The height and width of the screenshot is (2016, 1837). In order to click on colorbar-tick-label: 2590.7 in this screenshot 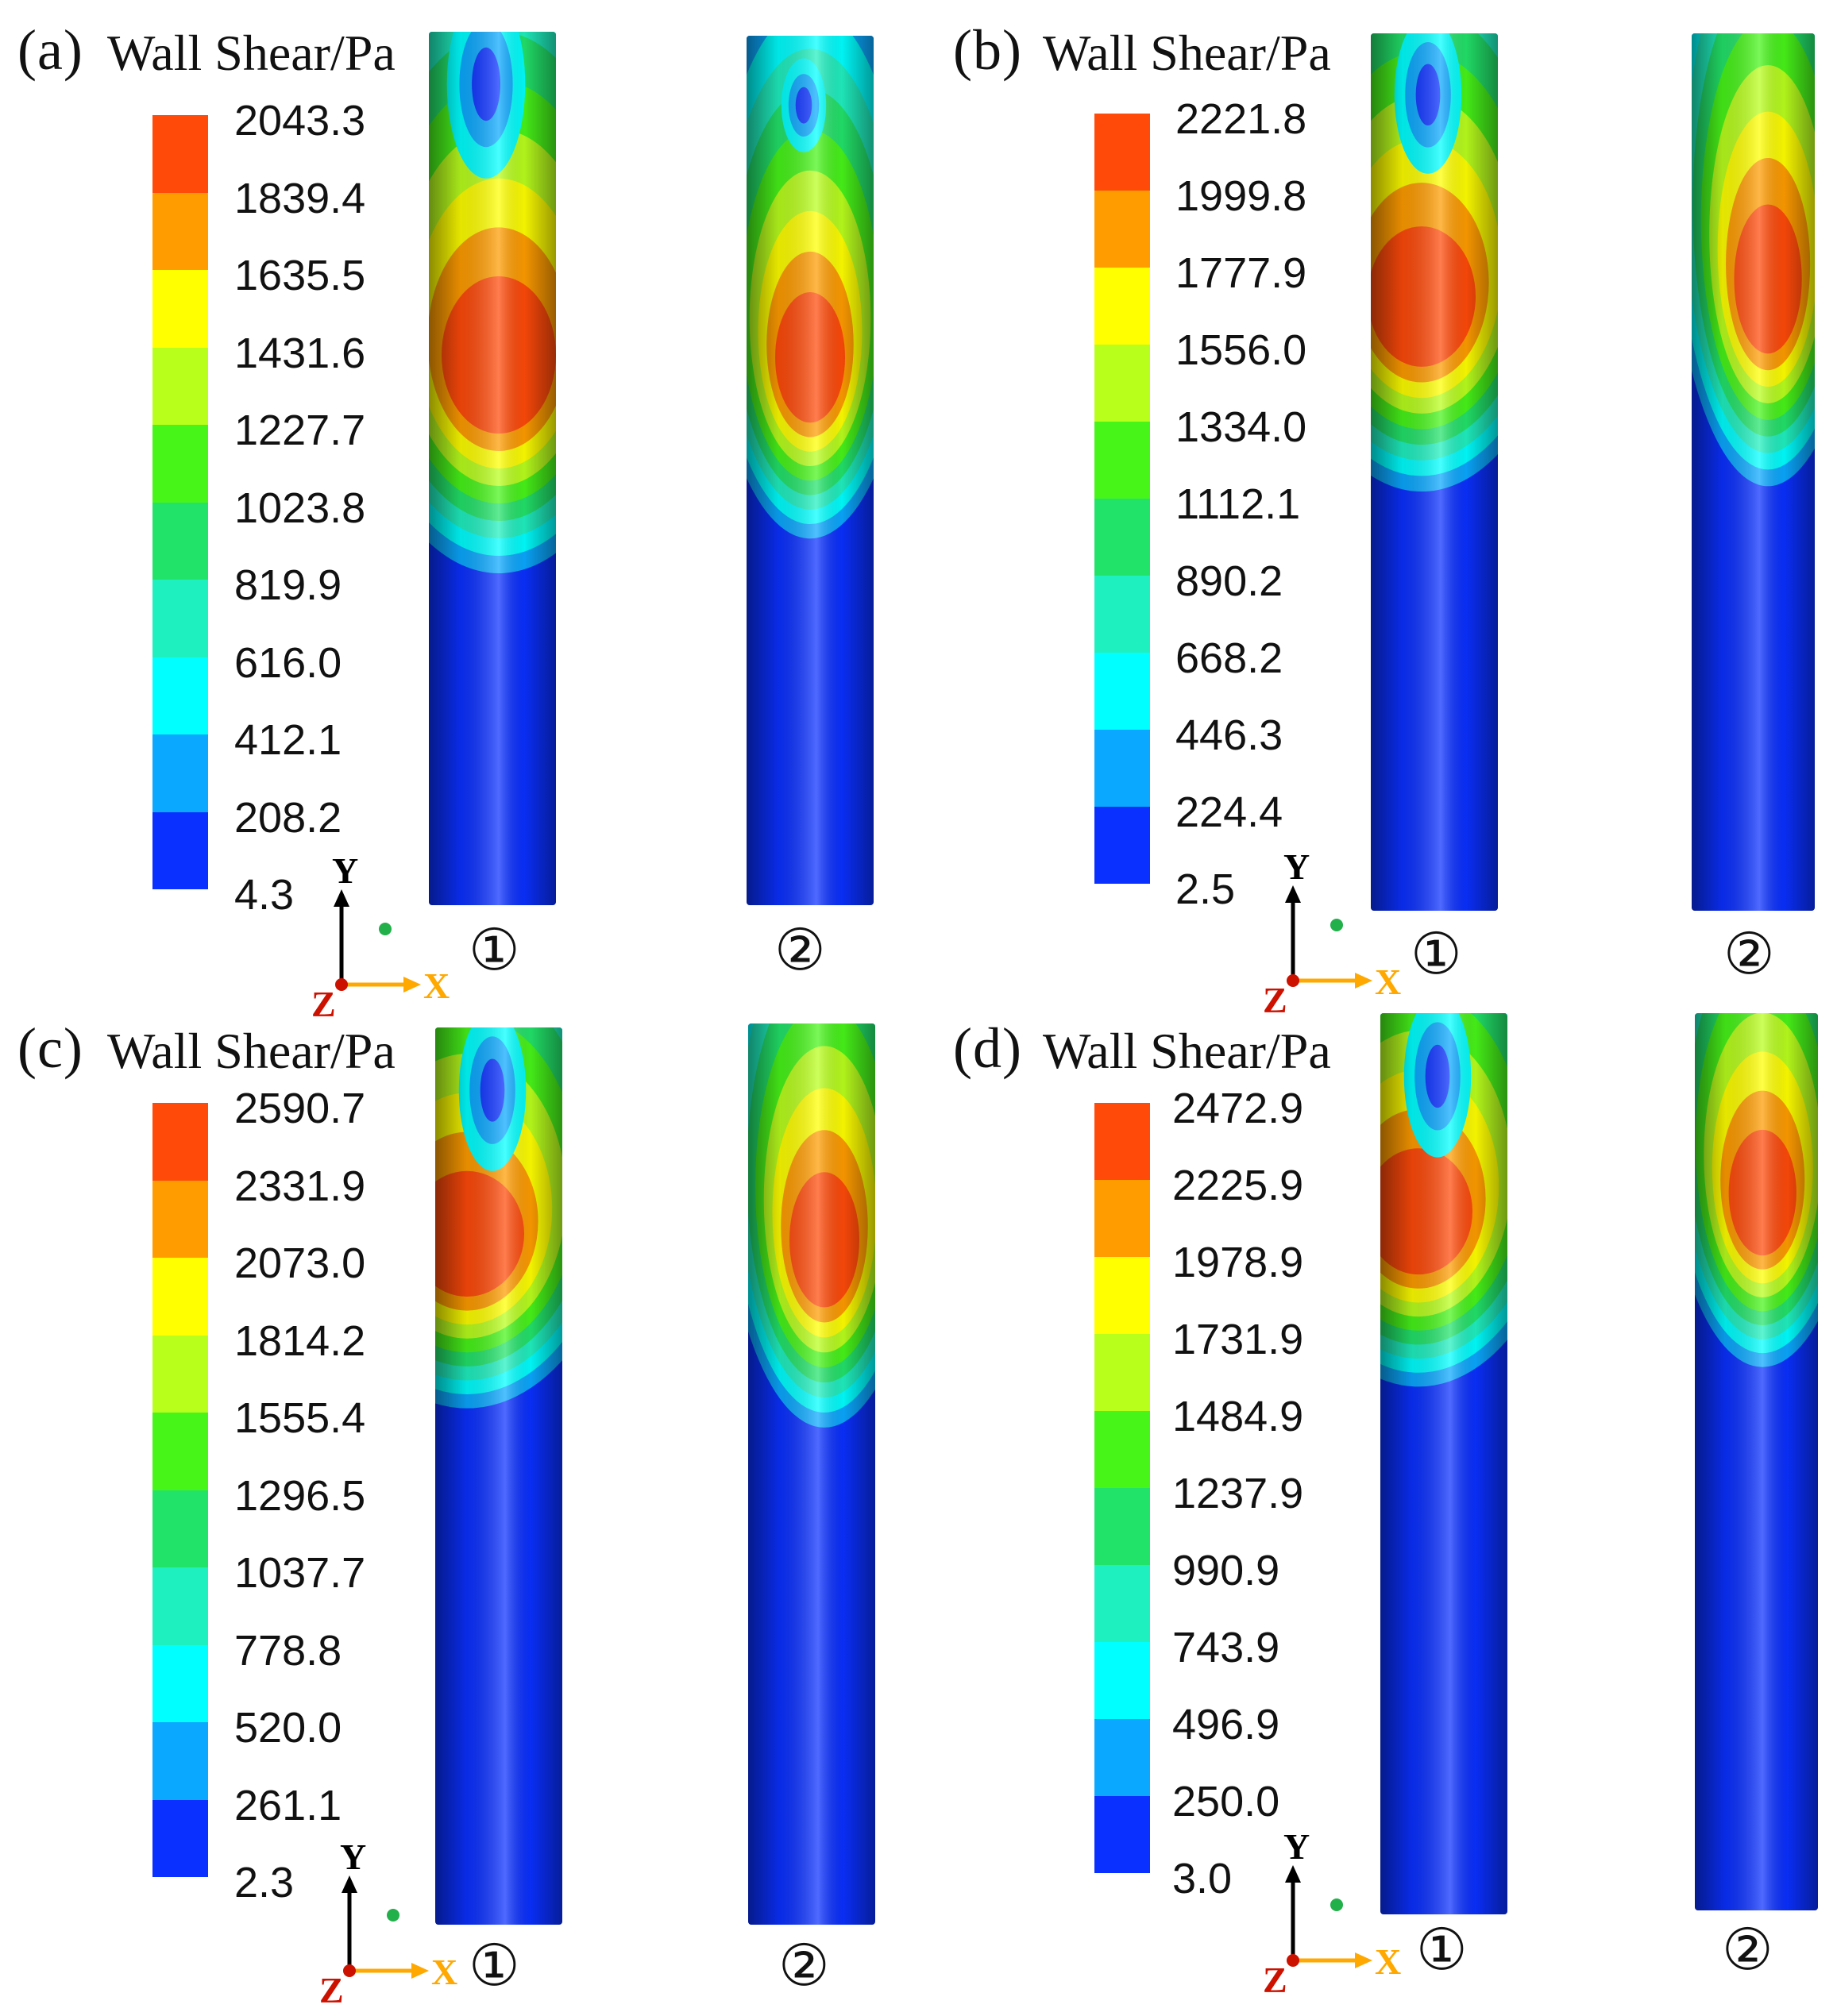, I will do `click(300, 1108)`.